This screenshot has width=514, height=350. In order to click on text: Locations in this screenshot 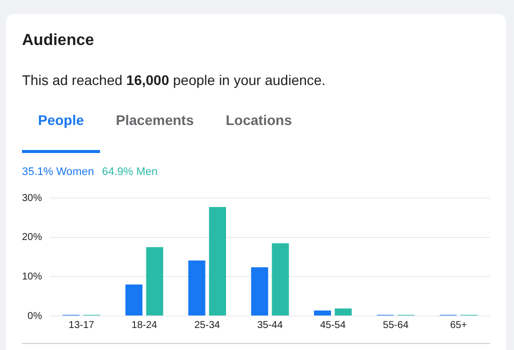, I will do `click(258, 121)`.